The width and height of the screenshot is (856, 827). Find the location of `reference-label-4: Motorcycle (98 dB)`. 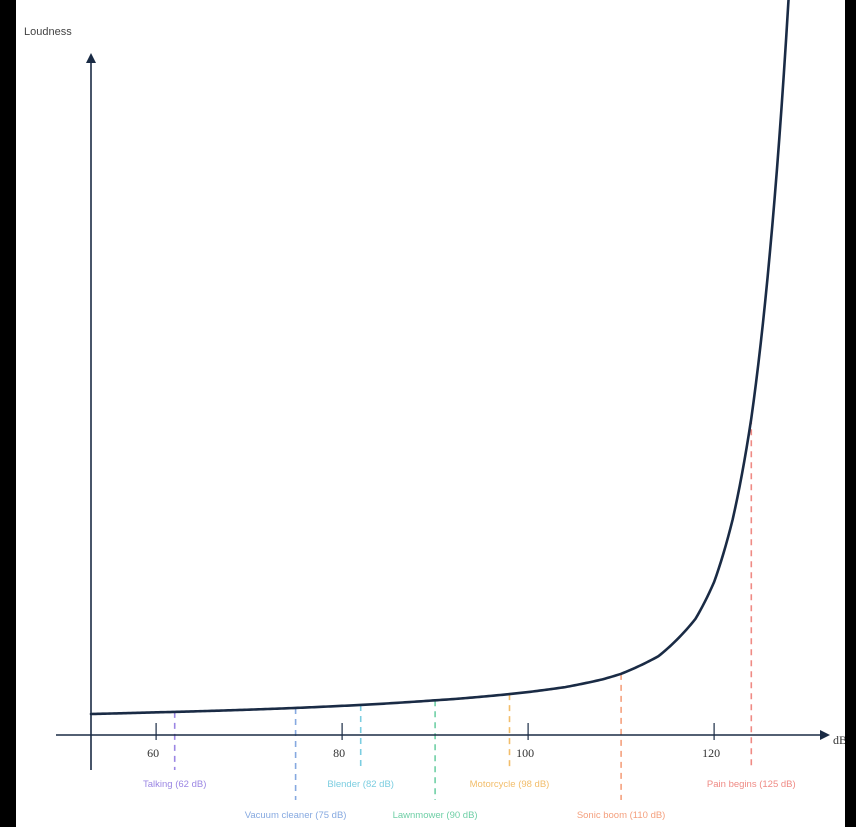

reference-label-4: Motorcycle (98 dB) is located at coordinates (510, 784).